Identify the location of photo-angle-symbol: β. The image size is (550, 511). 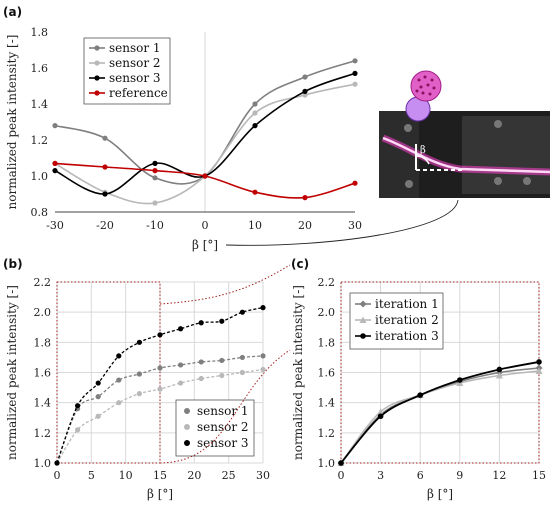
(423, 150).